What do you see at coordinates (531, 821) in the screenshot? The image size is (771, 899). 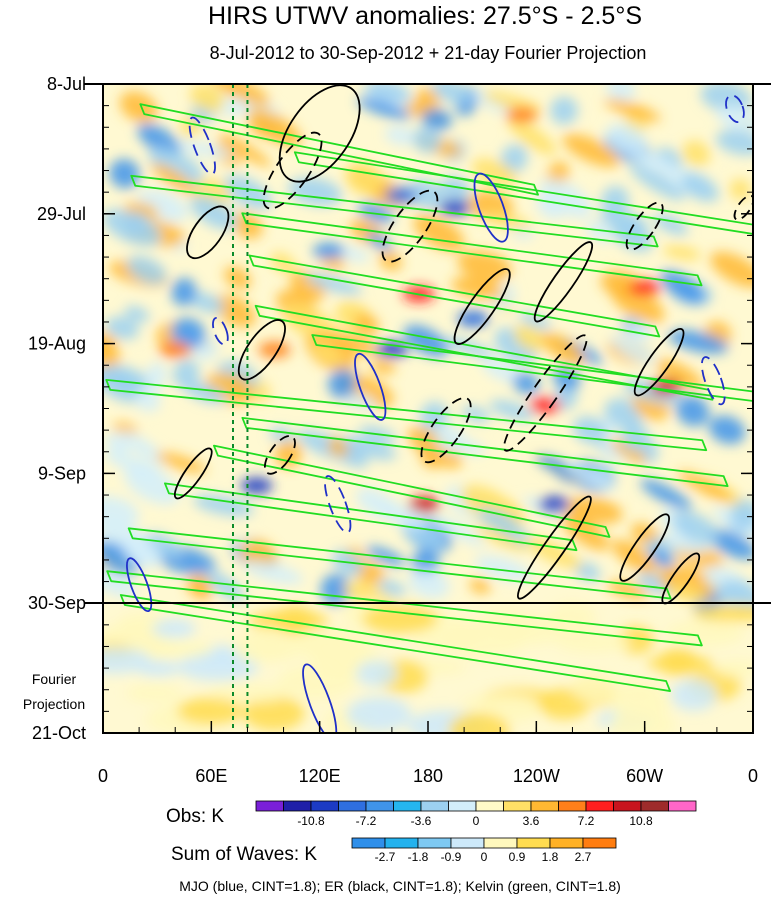 I see `obs-label: 3.6` at bounding box center [531, 821].